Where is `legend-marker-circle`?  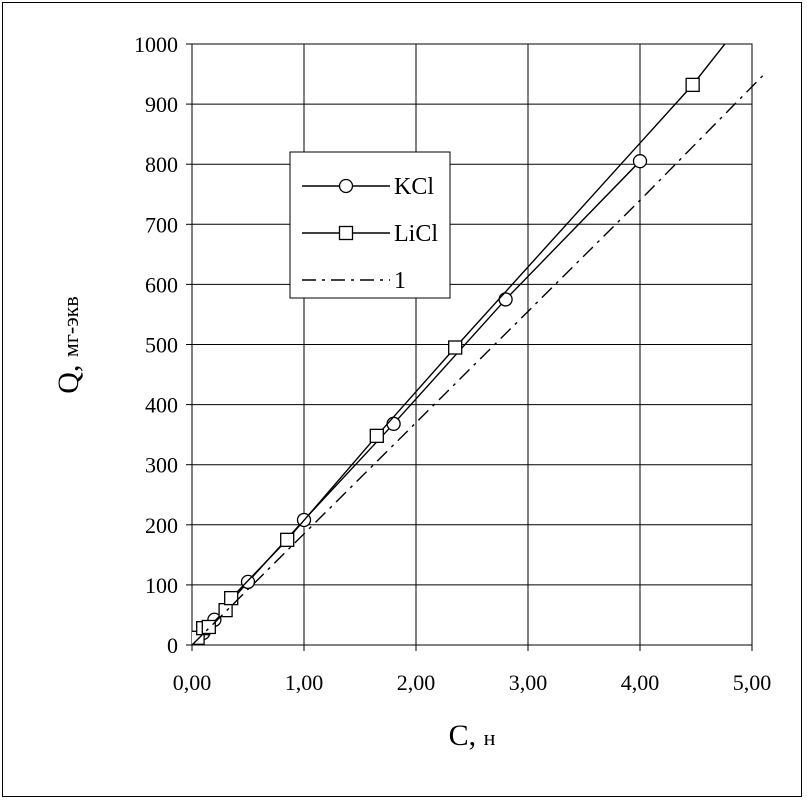 legend-marker-circle is located at coordinates (346, 186).